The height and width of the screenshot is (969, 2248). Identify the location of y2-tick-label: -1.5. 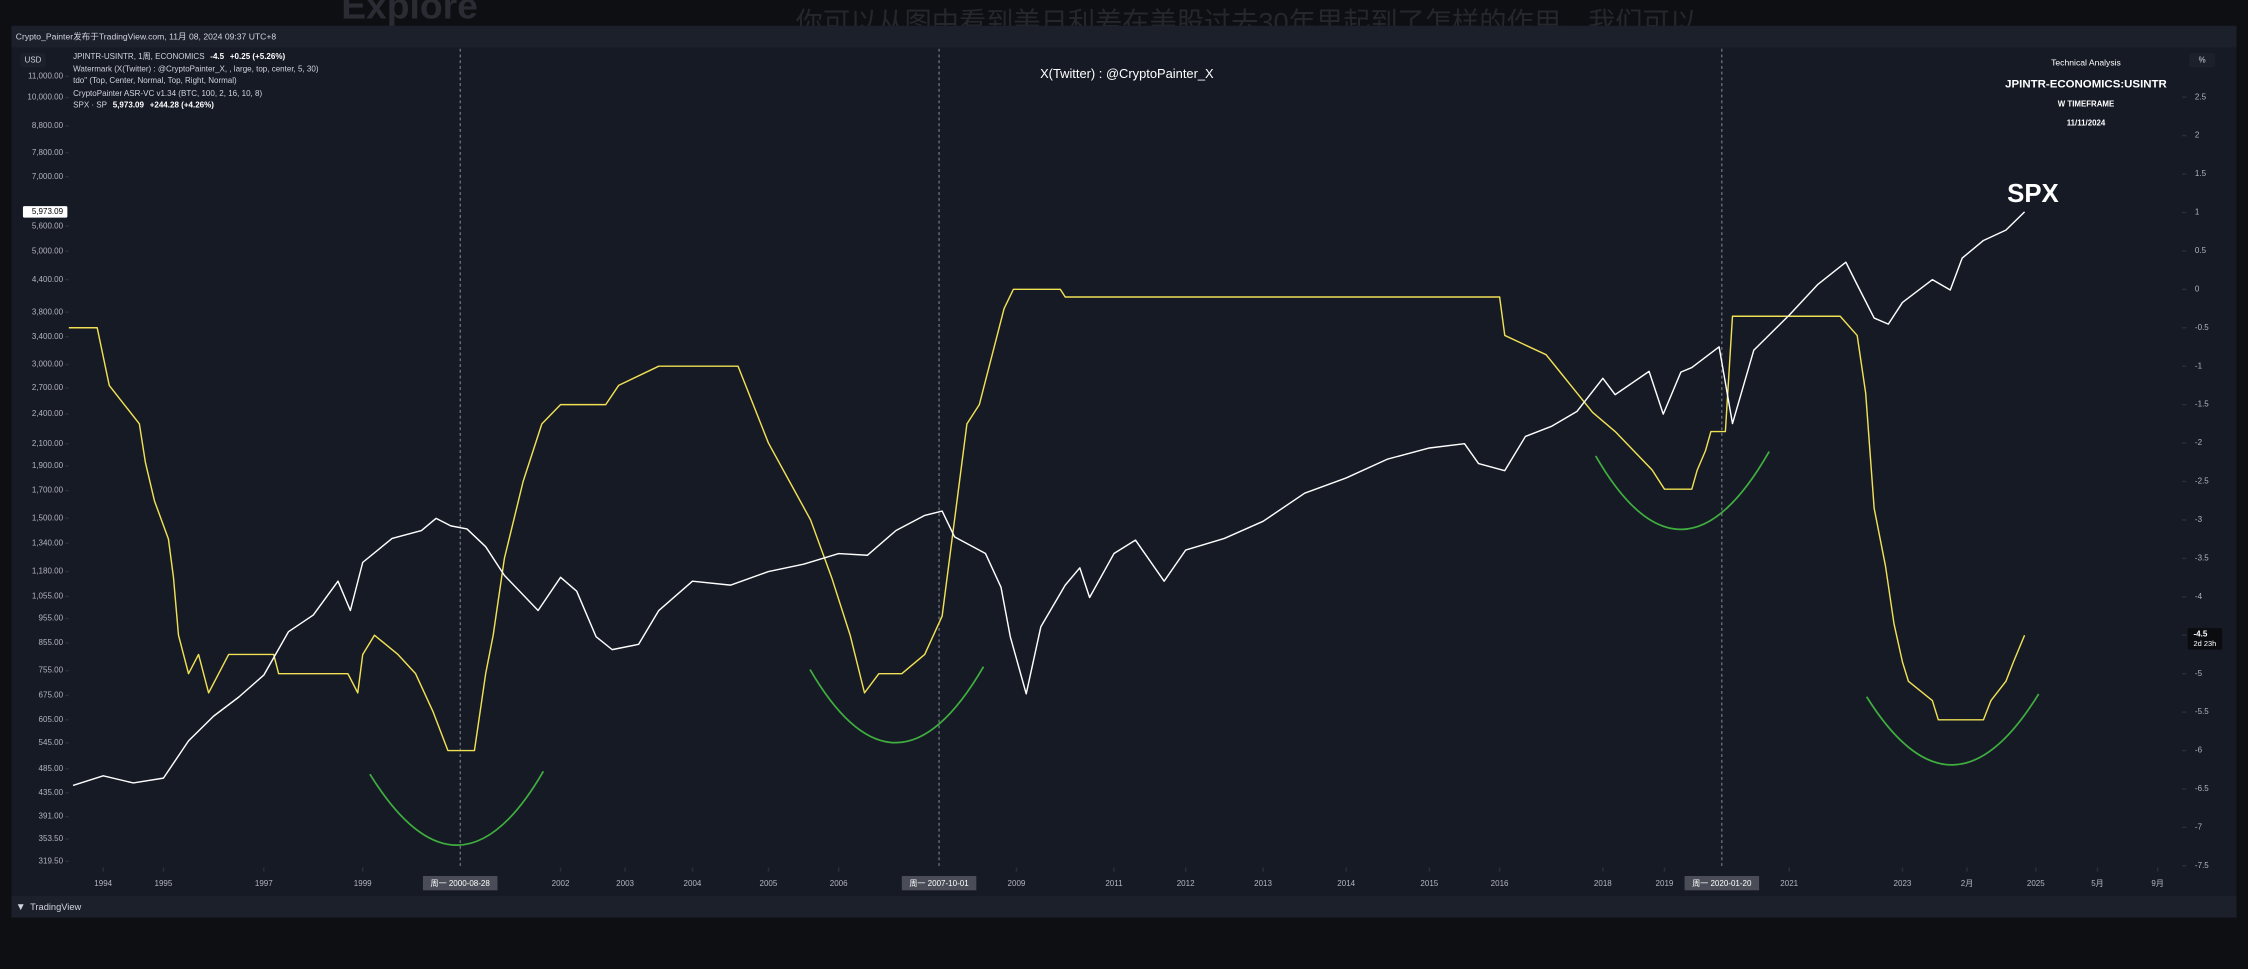
(2202, 404).